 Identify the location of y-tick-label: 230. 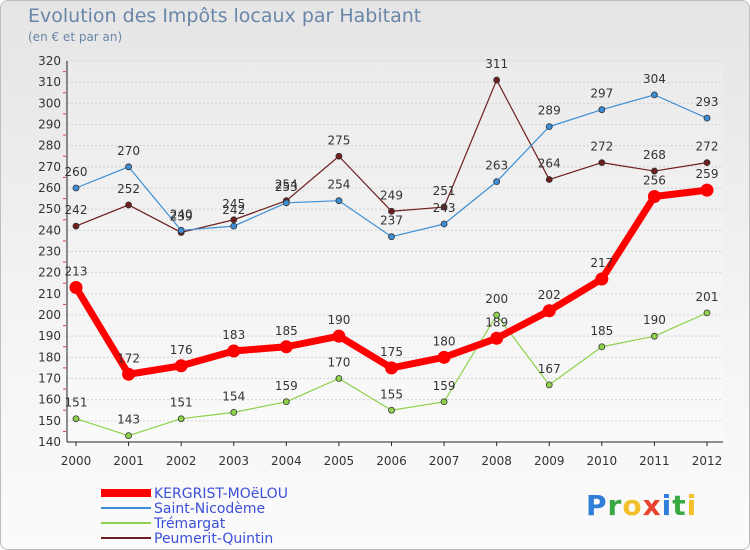
(49, 252).